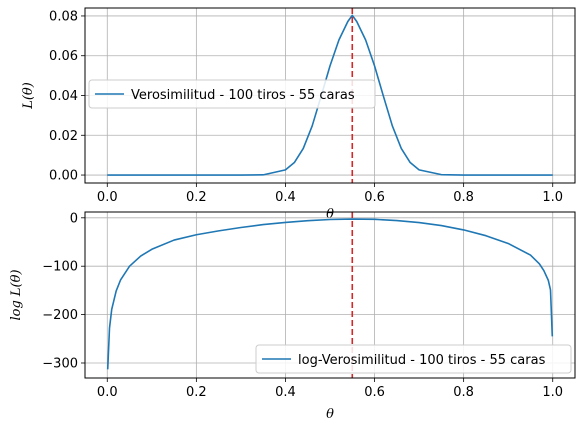 This screenshot has height=433, width=587. What do you see at coordinates (63, 96) in the screenshot?
I see `top-y-tick-label: 0.04` at bounding box center [63, 96].